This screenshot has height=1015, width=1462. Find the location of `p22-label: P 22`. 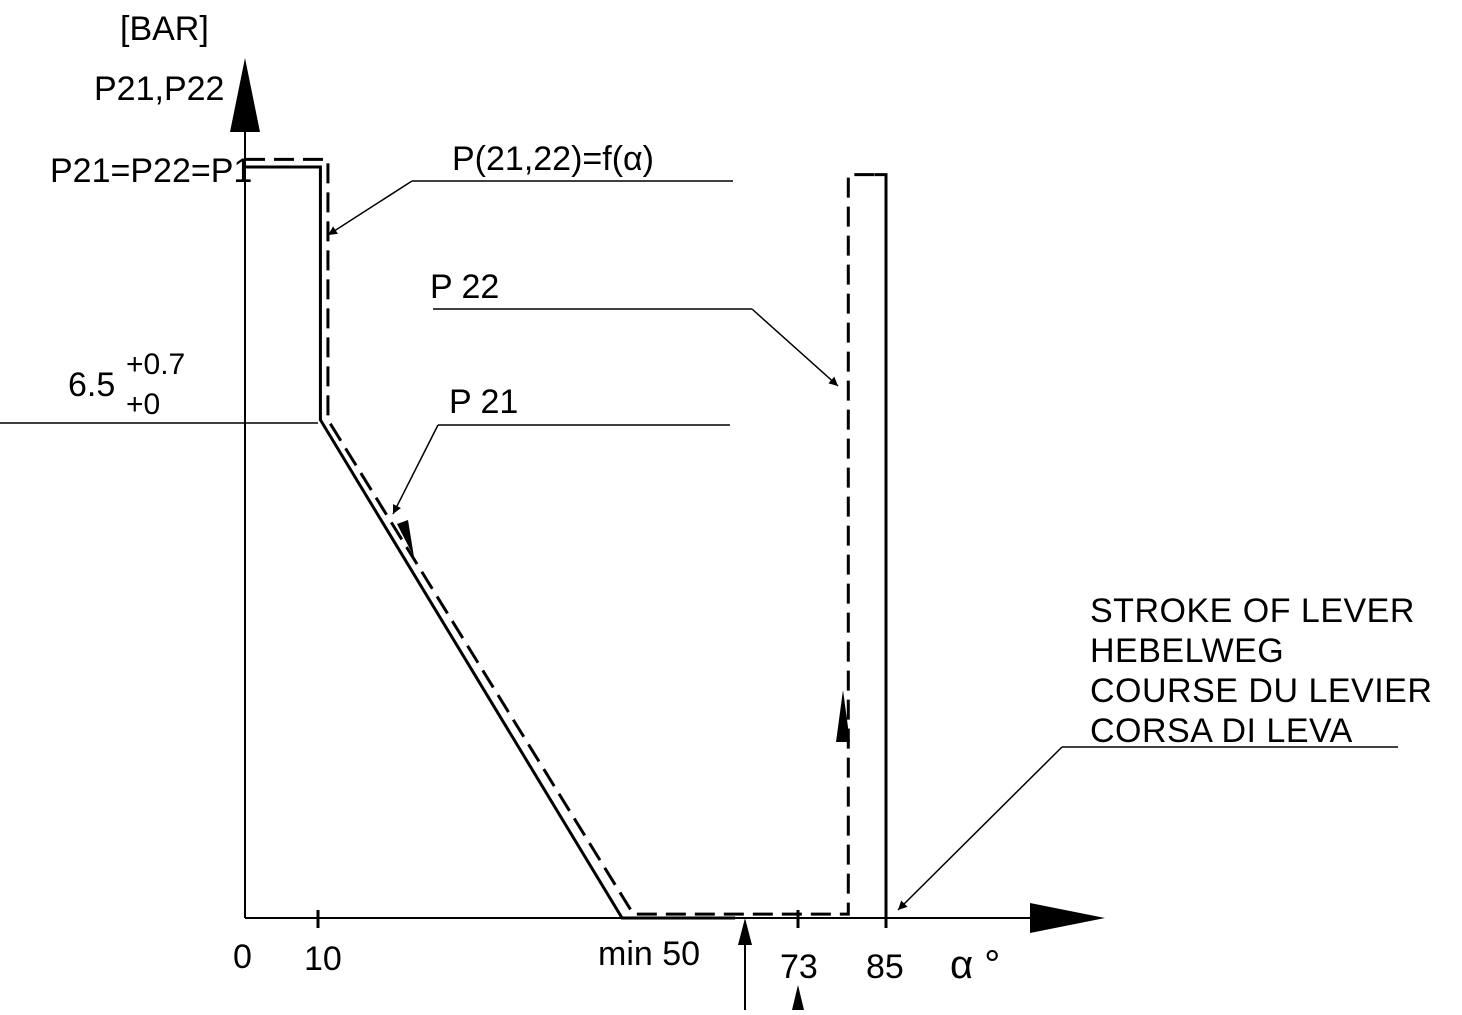

p22-label: P 22 is located at coordinates (464, 287).